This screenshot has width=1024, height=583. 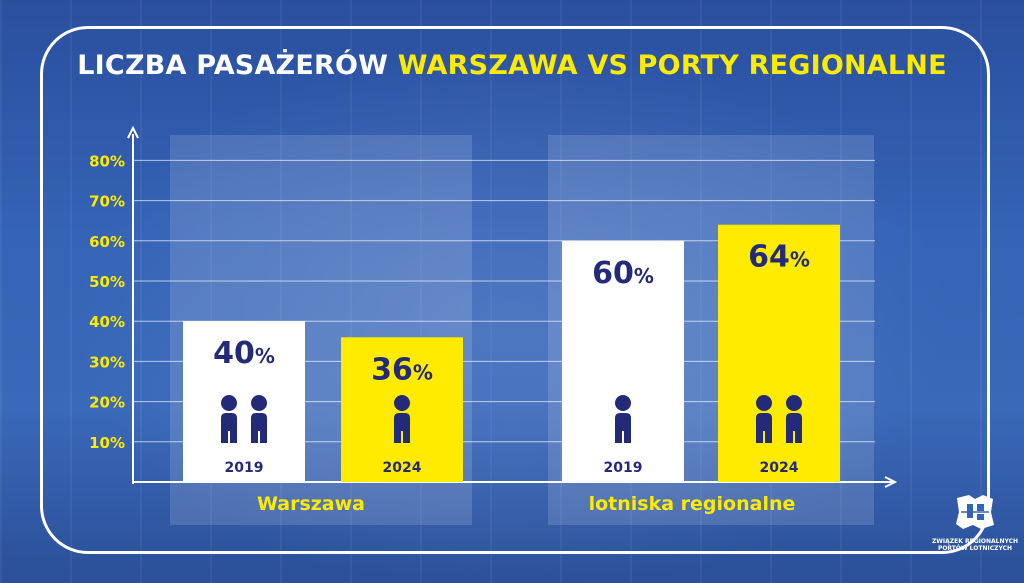 What do you see at coordinates (107, 362) in the screenshot?
I see `y-tick-label: 30%` at bounding box center [107, 362].